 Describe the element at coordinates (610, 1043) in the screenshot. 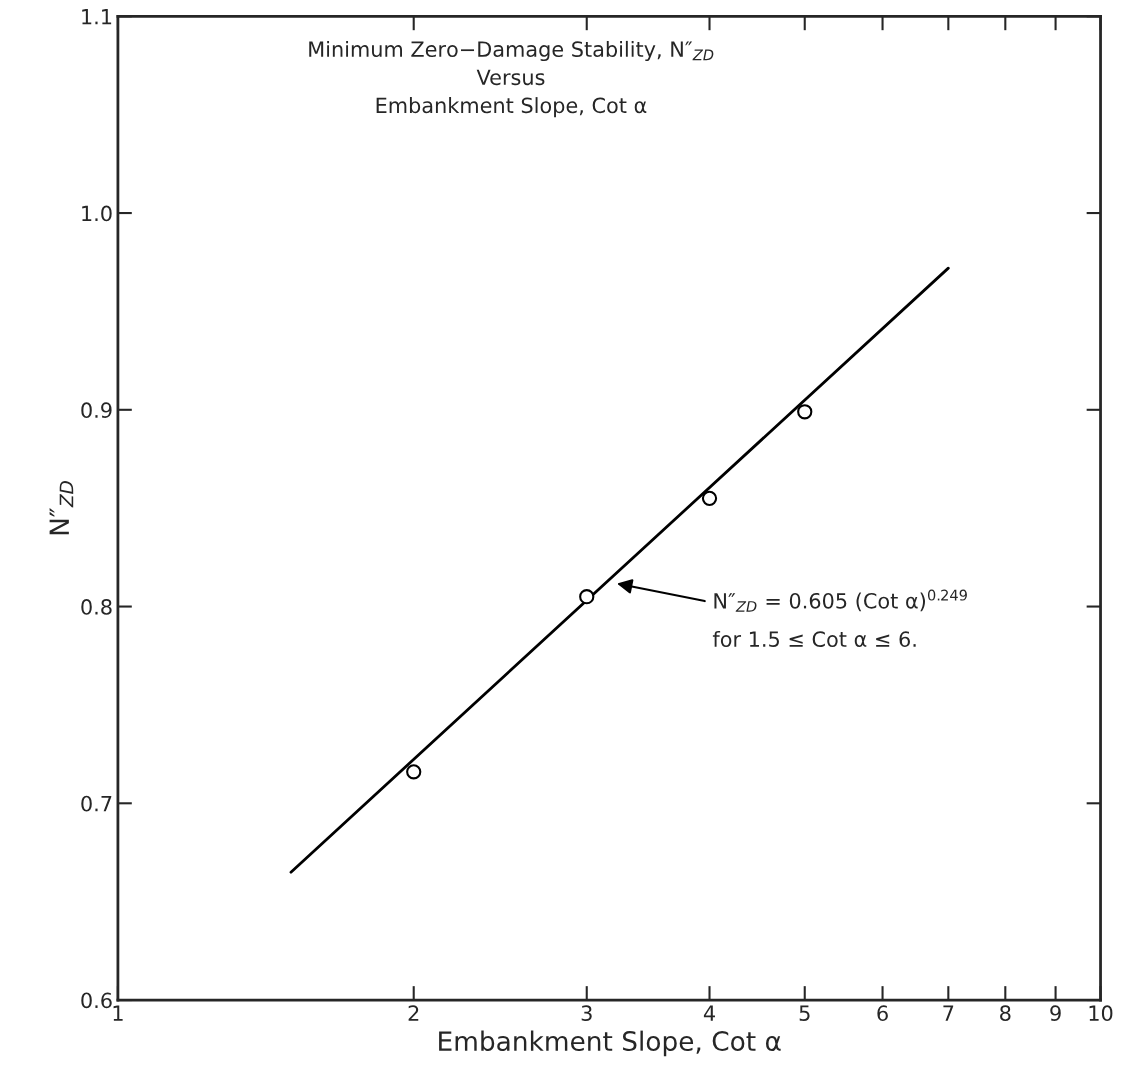

I see `x-axis-title: Embankment Slope, Cot α` at that location.